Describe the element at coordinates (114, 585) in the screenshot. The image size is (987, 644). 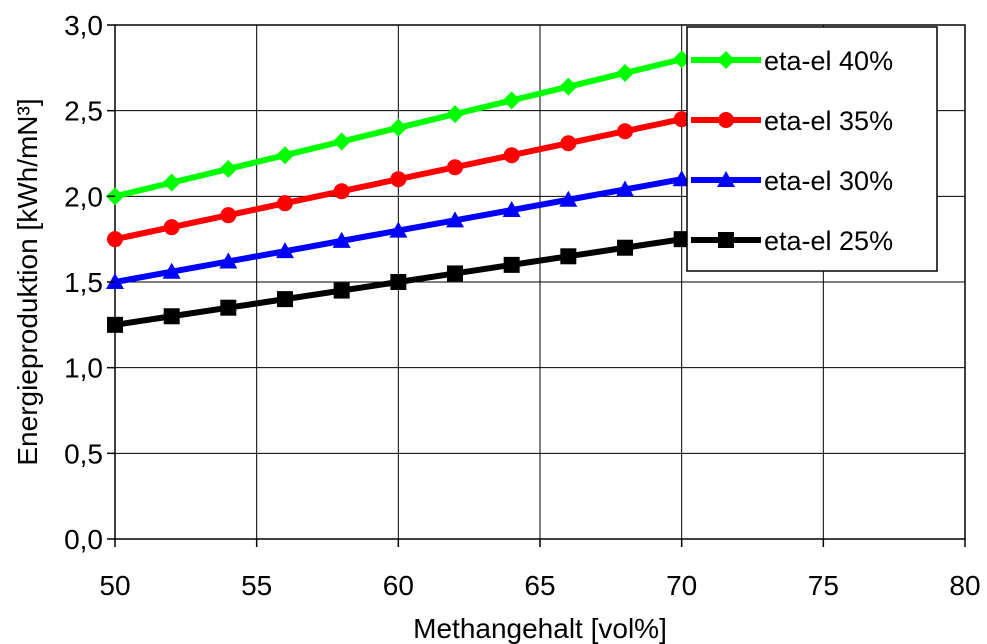
I see `x-tick-label: 50` at that location.